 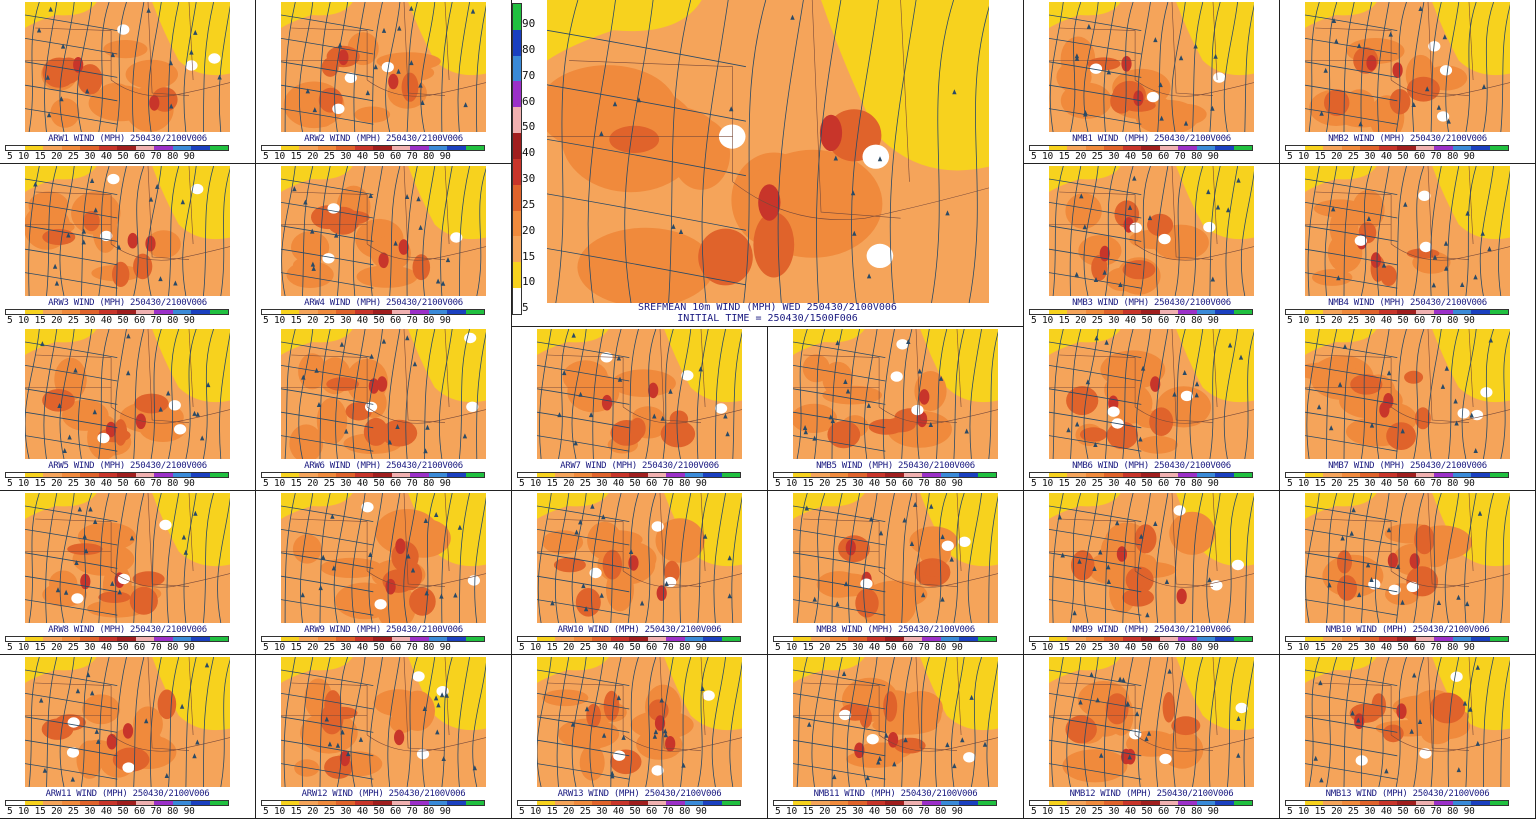 What do you see at coordinates (1151, 794) in the screenshot?
I see `member-label-text: NMB12 WIND (MPH) 250430/2100V006` at bounding box center [1151, 794].